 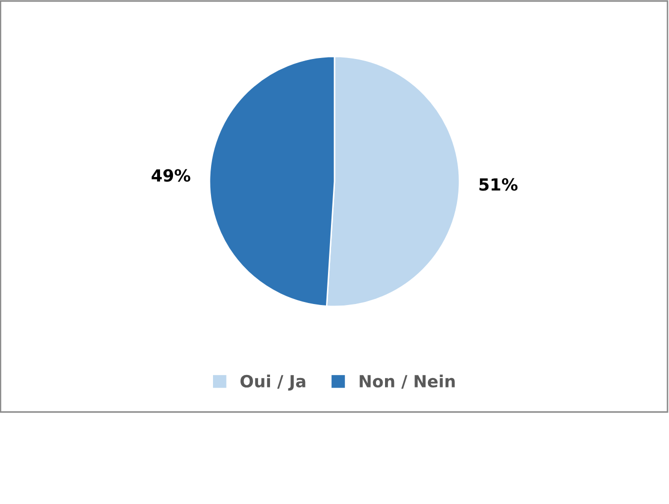 I want to click on legend-label: Non / Nein, so click(x=407, y=381).